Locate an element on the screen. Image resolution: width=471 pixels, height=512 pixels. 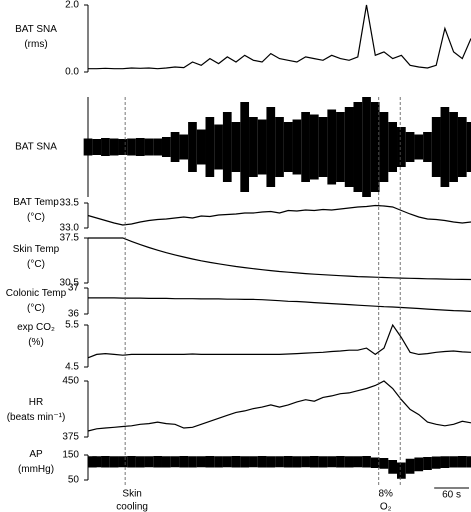
y-axis-label: (beats min⁻¹) is located at coordinates (36, 417).